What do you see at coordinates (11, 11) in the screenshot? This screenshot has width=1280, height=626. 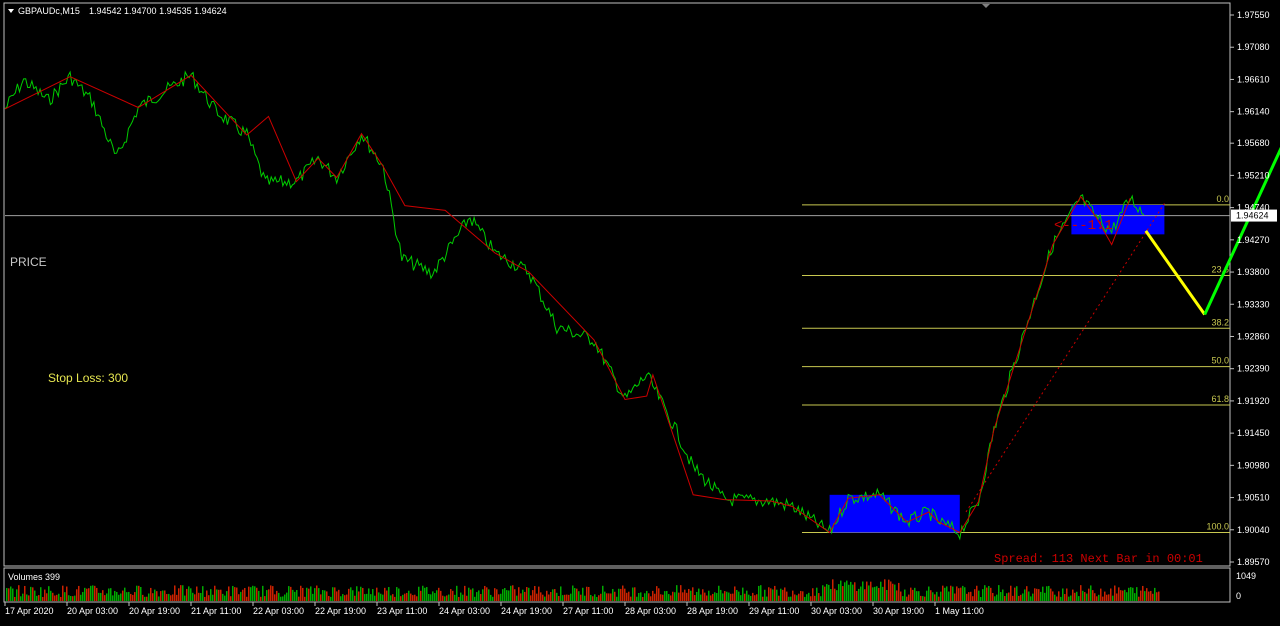 I see `symbol-dropdown-icon` at bounding box center [11, 11].